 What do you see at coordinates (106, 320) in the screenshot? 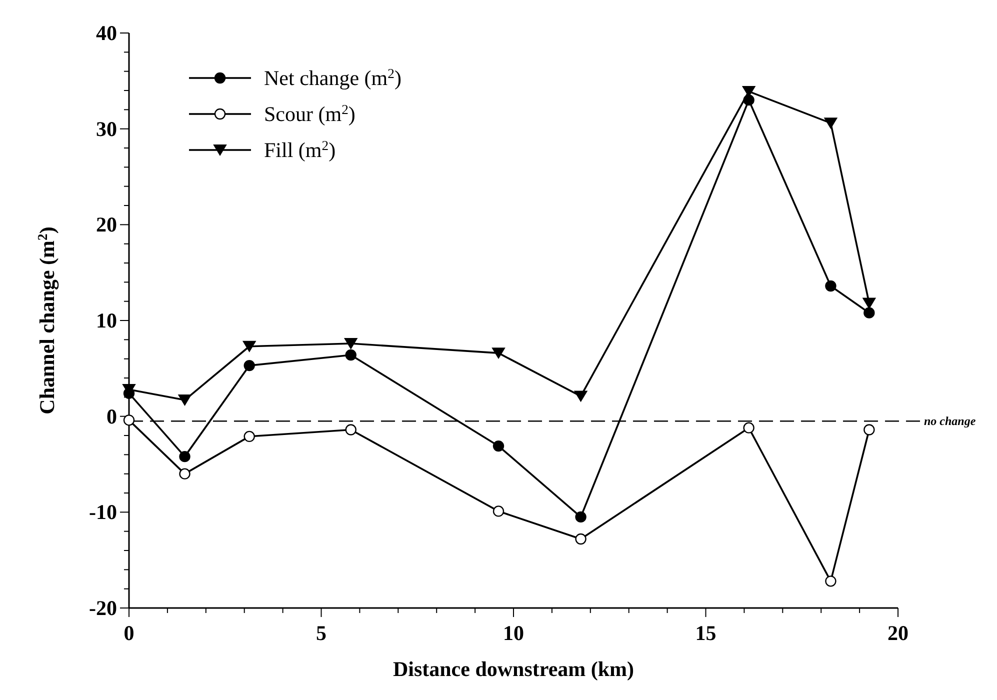
I see `y-tick-label: 10` at bounding box center [106, 320].